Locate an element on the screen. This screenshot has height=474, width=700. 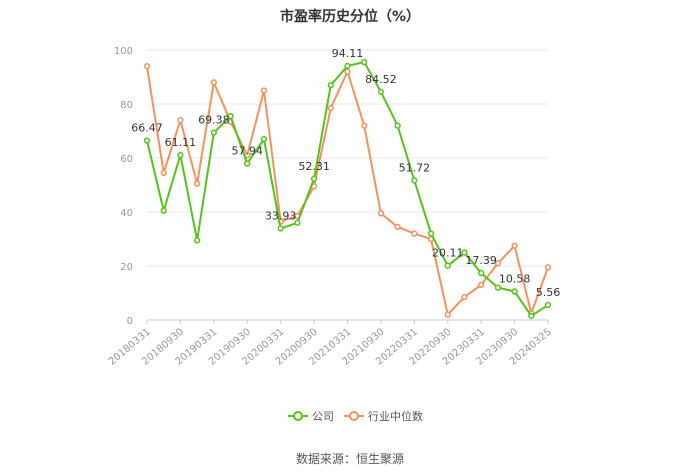
data-label: 94.11 is located at coordinates (348, 53).